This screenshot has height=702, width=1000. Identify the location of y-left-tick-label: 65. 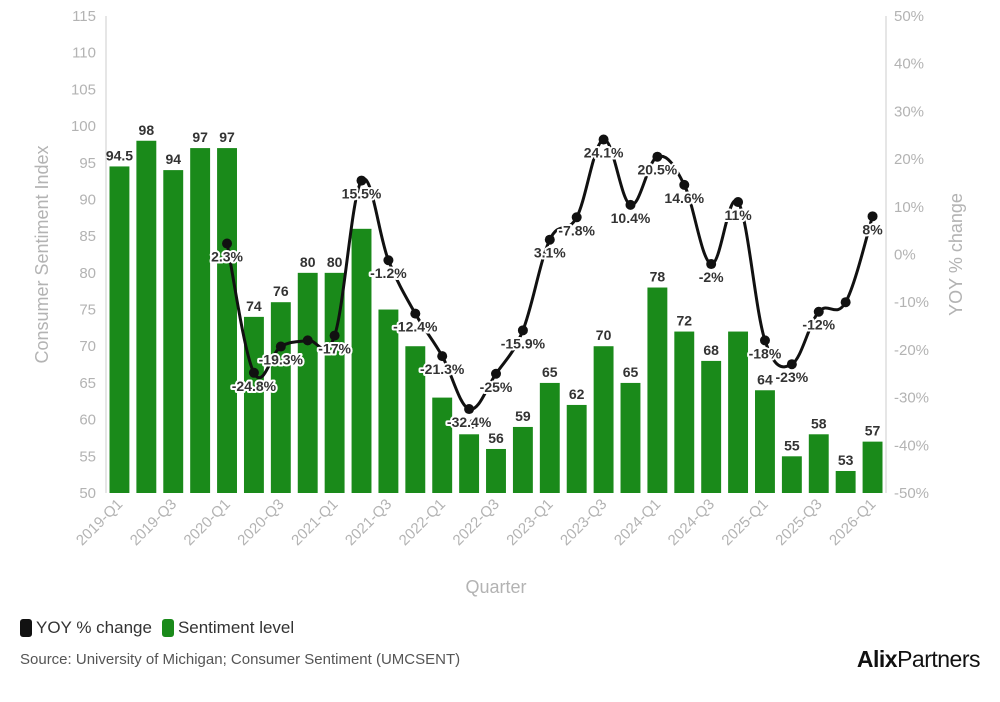
(87, 383).